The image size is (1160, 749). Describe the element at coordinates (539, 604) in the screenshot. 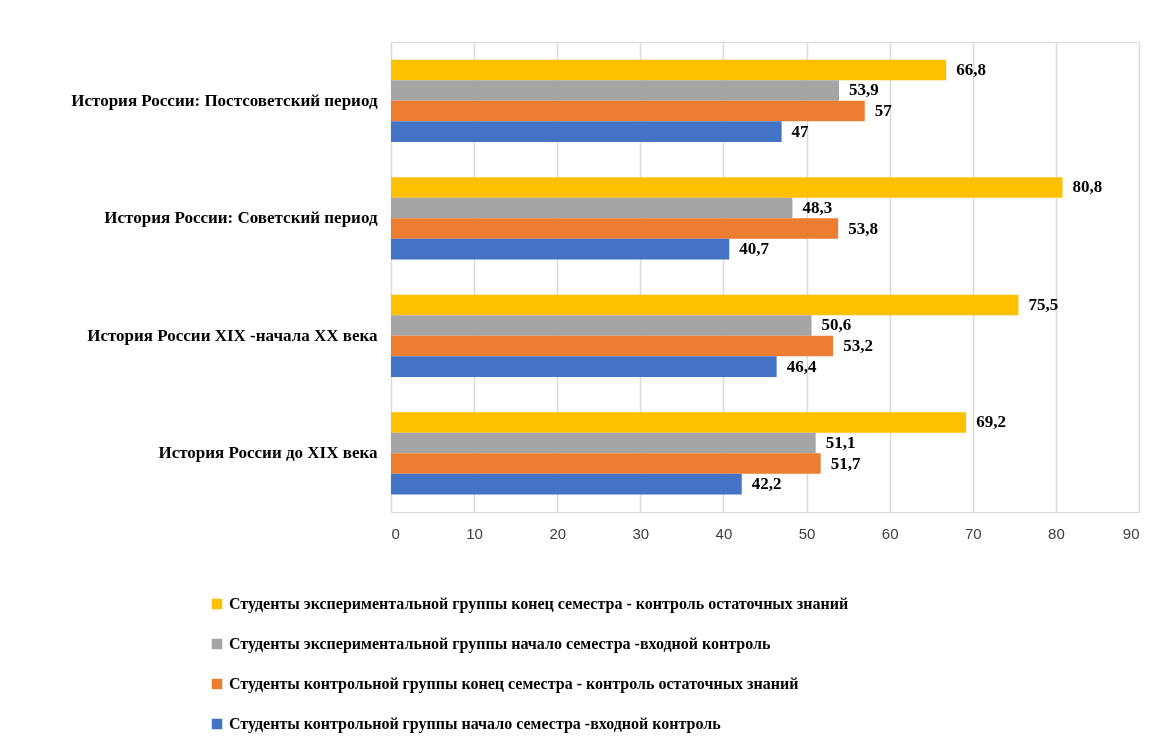

I see `legend-label: Студенты экспериментальной группы конец семестра - контроль остаточных знаний` at that location.